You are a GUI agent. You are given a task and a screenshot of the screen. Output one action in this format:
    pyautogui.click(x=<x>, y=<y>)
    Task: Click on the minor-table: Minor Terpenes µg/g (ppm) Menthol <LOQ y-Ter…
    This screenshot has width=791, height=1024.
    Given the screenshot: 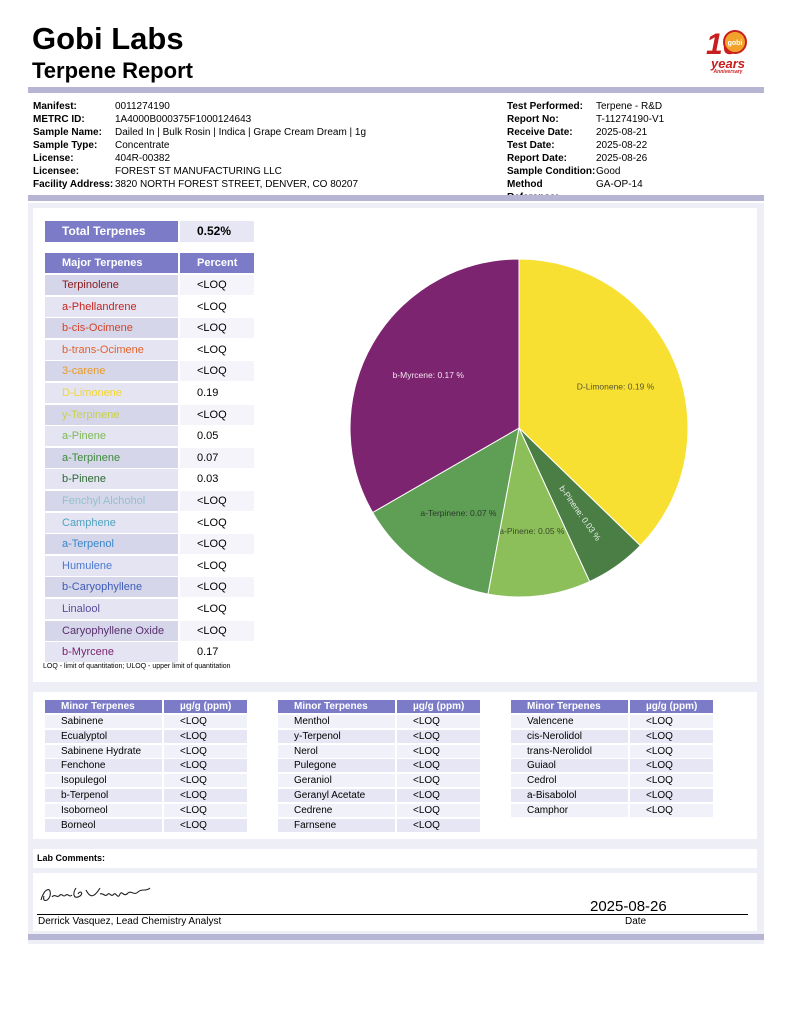 What is the action you would take?
    pyautogui.click(x=379, y=766)
    